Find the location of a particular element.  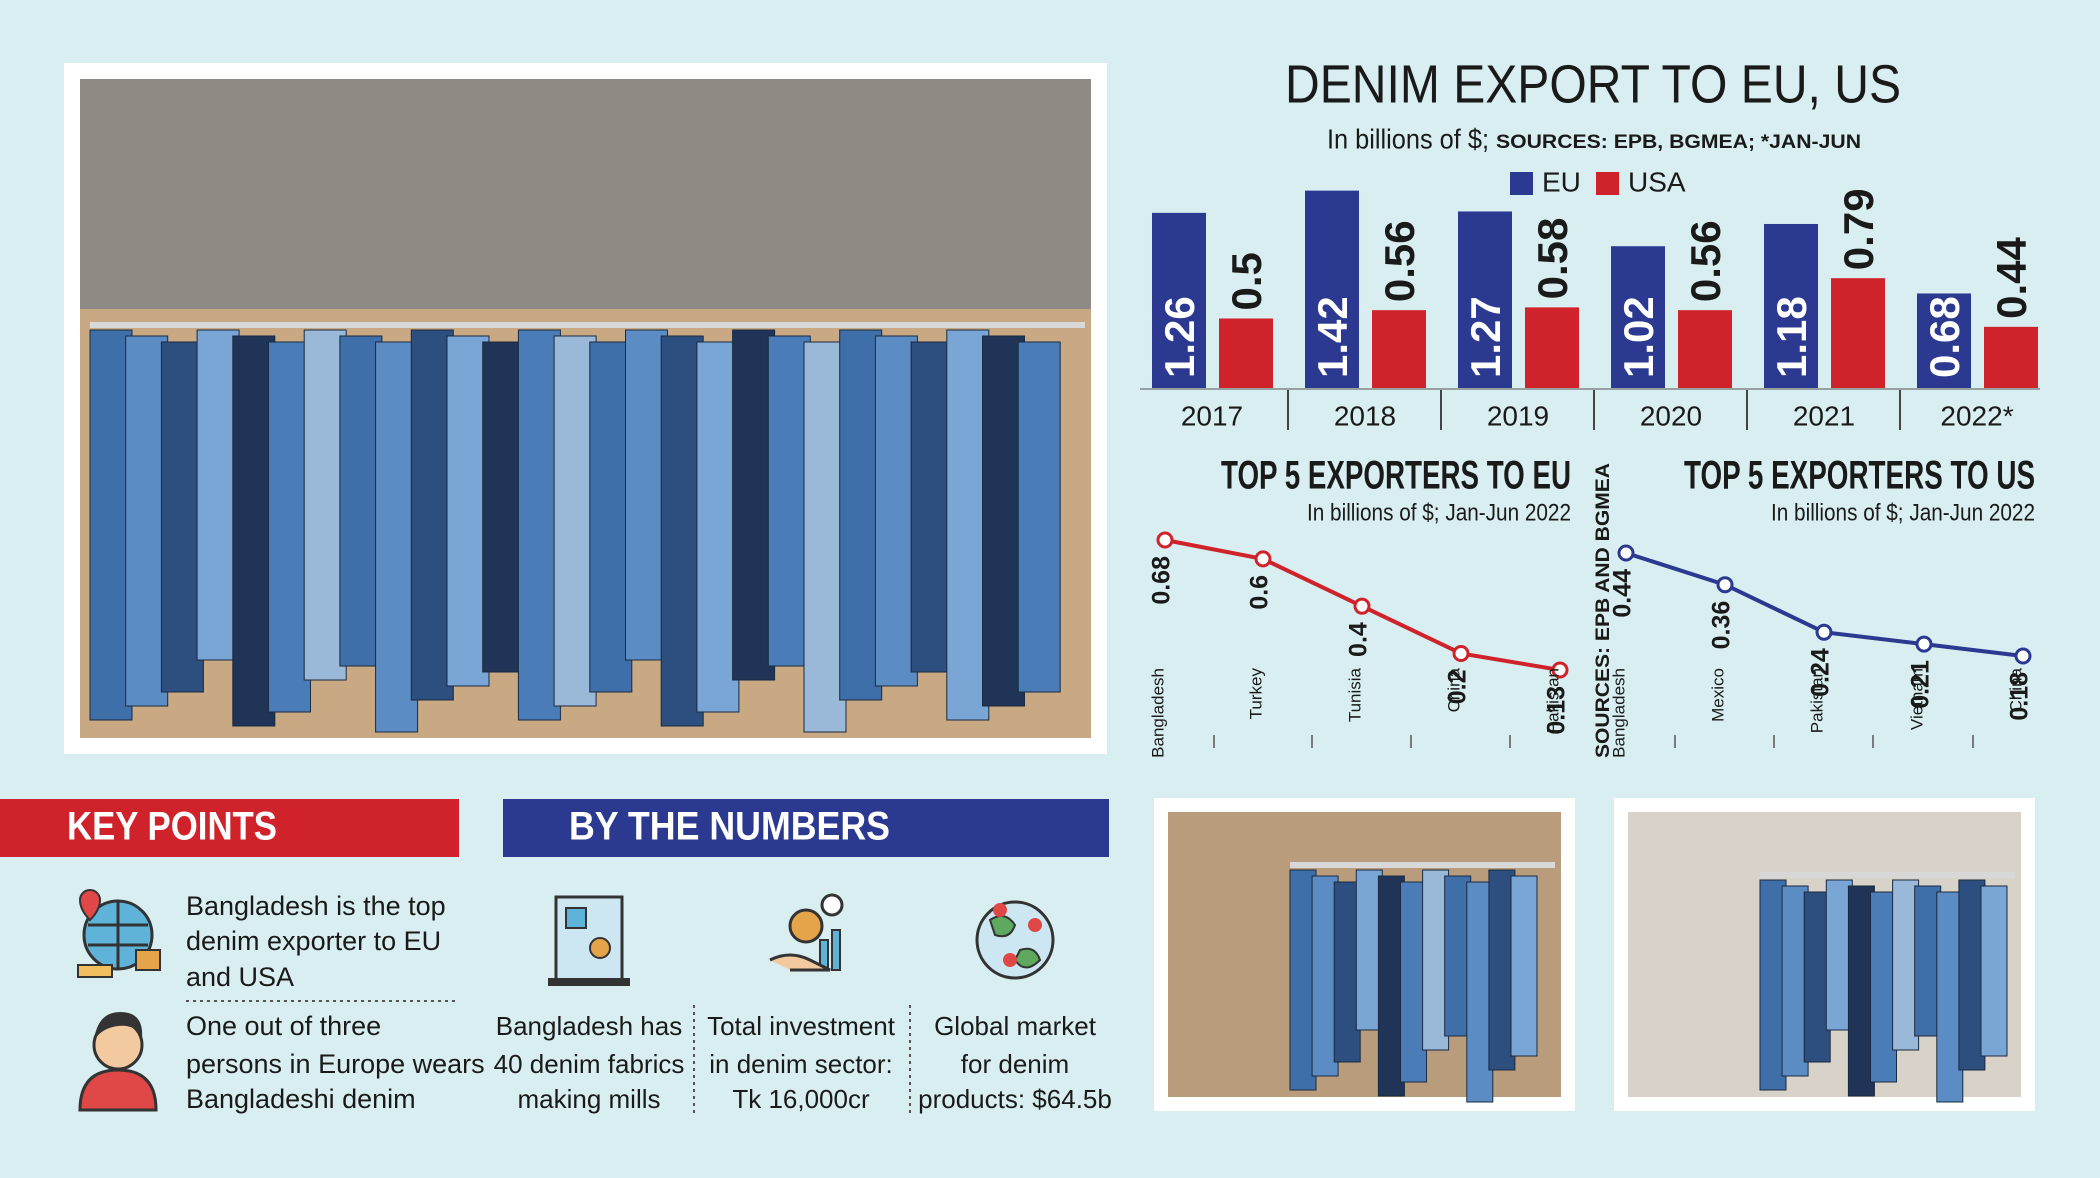

data-label: 0.2 is located at coordinates (1458, 686).